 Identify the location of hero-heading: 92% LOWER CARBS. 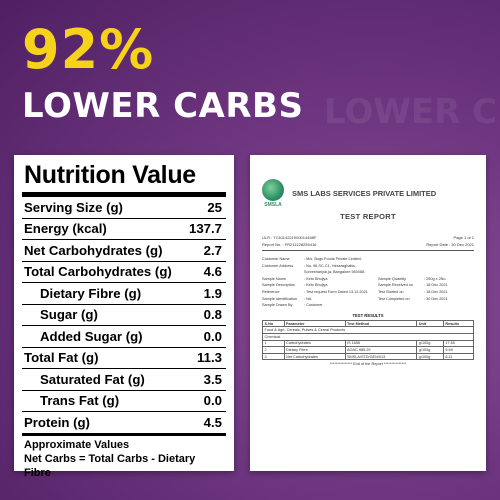
(163, 72).